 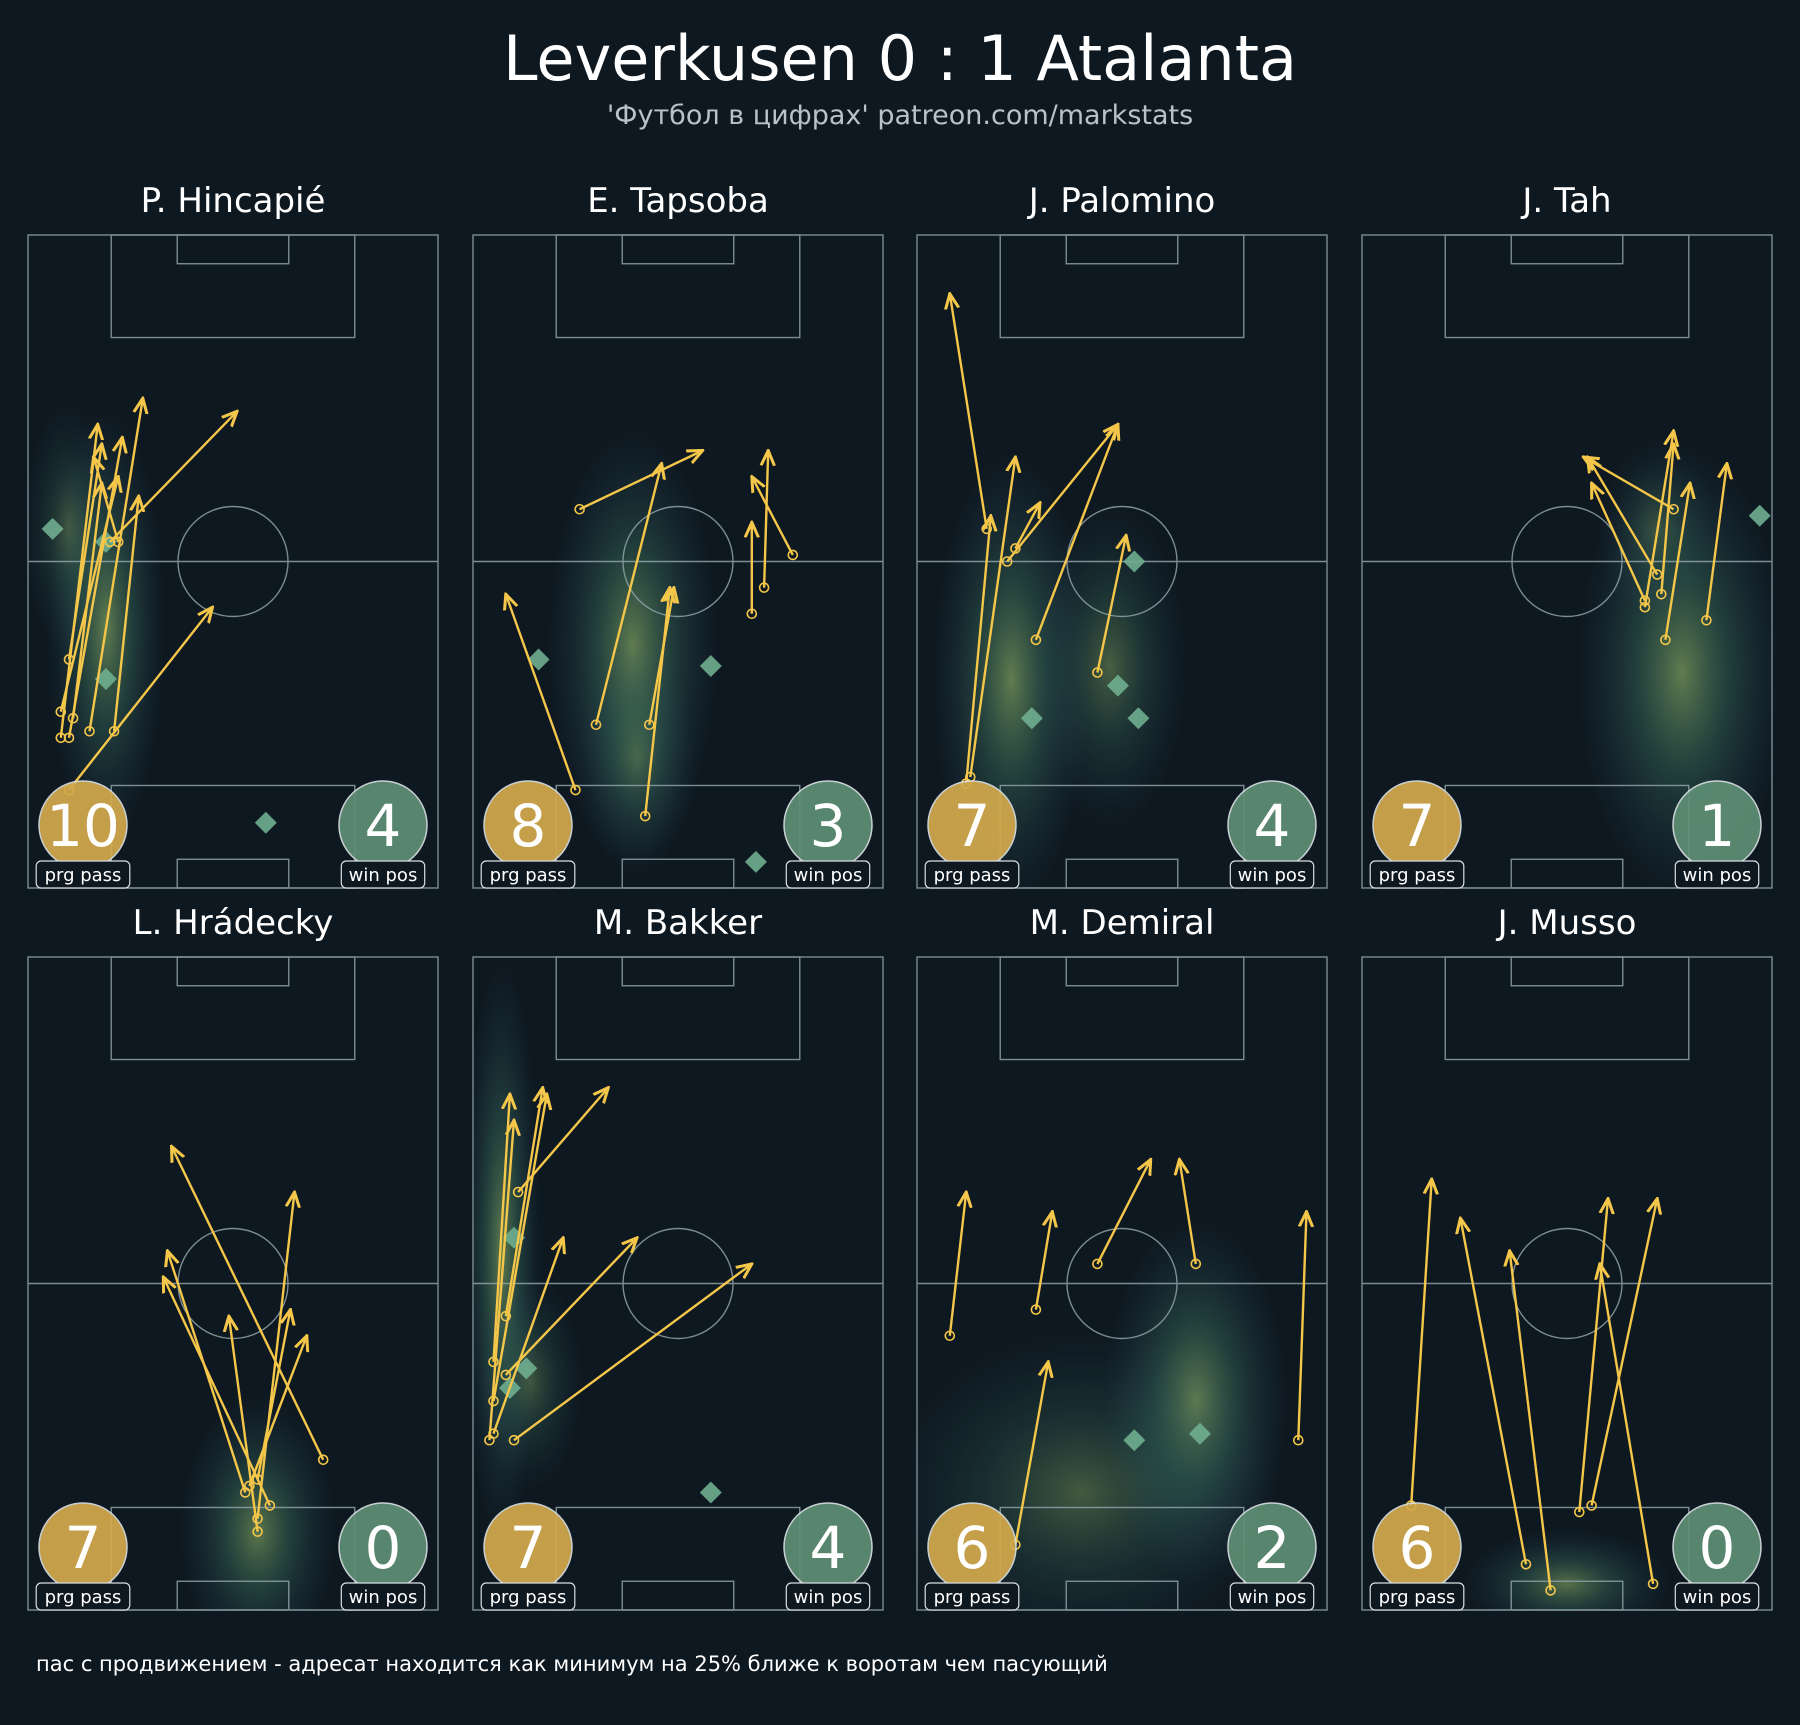 I want to click on player-panel: E. Tapsoba 8 prg pass 3 win pos, so click(x=678, y=535).